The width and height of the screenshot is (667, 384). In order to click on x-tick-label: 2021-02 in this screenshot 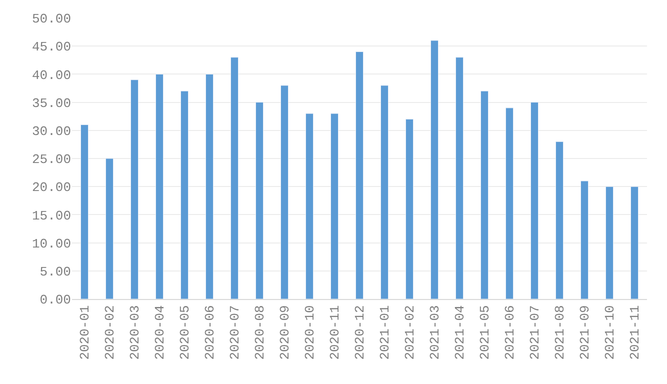, I will do `click(410, 332)`.